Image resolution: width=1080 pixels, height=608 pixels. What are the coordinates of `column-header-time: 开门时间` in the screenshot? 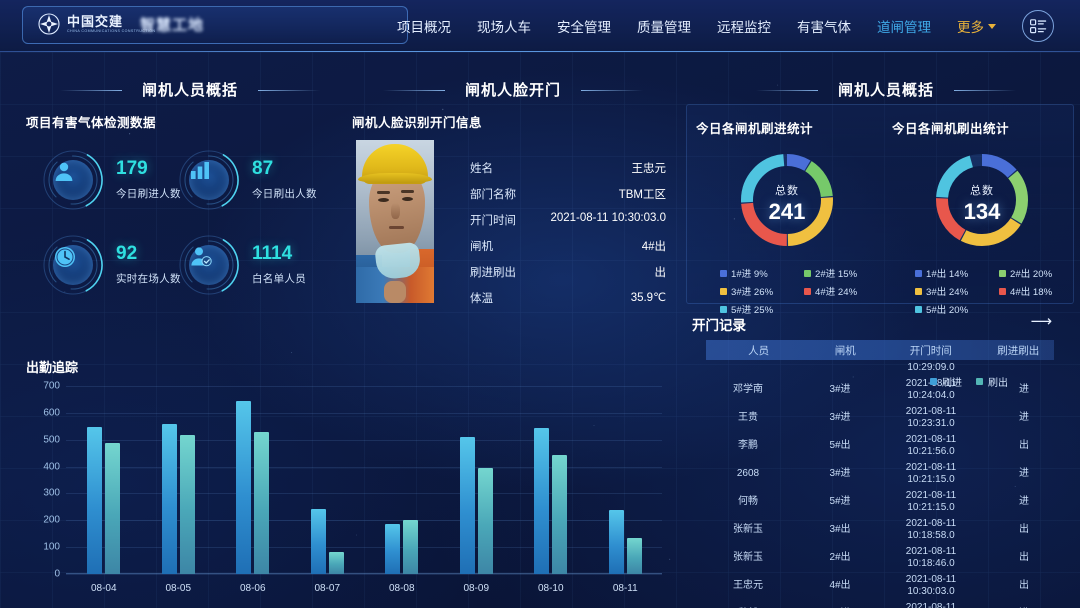 It's located at (930, 350).